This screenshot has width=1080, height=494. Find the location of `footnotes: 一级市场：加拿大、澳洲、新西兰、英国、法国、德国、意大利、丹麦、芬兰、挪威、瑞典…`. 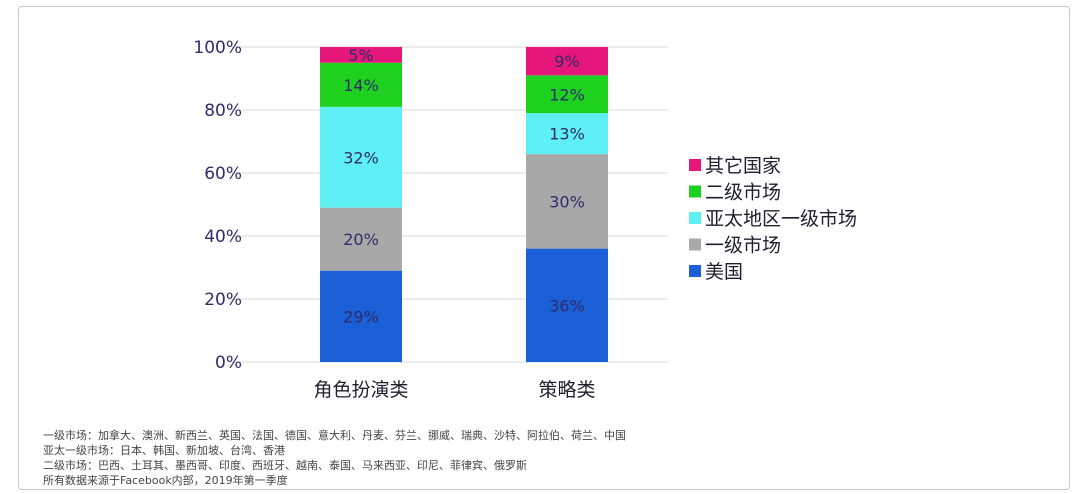

footnotes: 一级市场：加拿大、澳洲、新西兰、英国、法国、德国、意大利、丹麦、芬兰、挪威、瑞典… is located at coordinates (334, 458).